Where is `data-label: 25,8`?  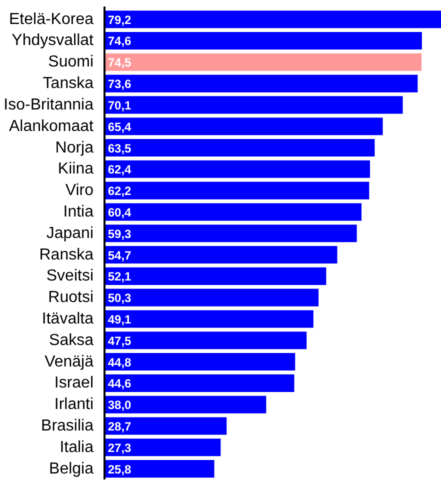 data-label: 25,8 is located at coordinates (120, 469).